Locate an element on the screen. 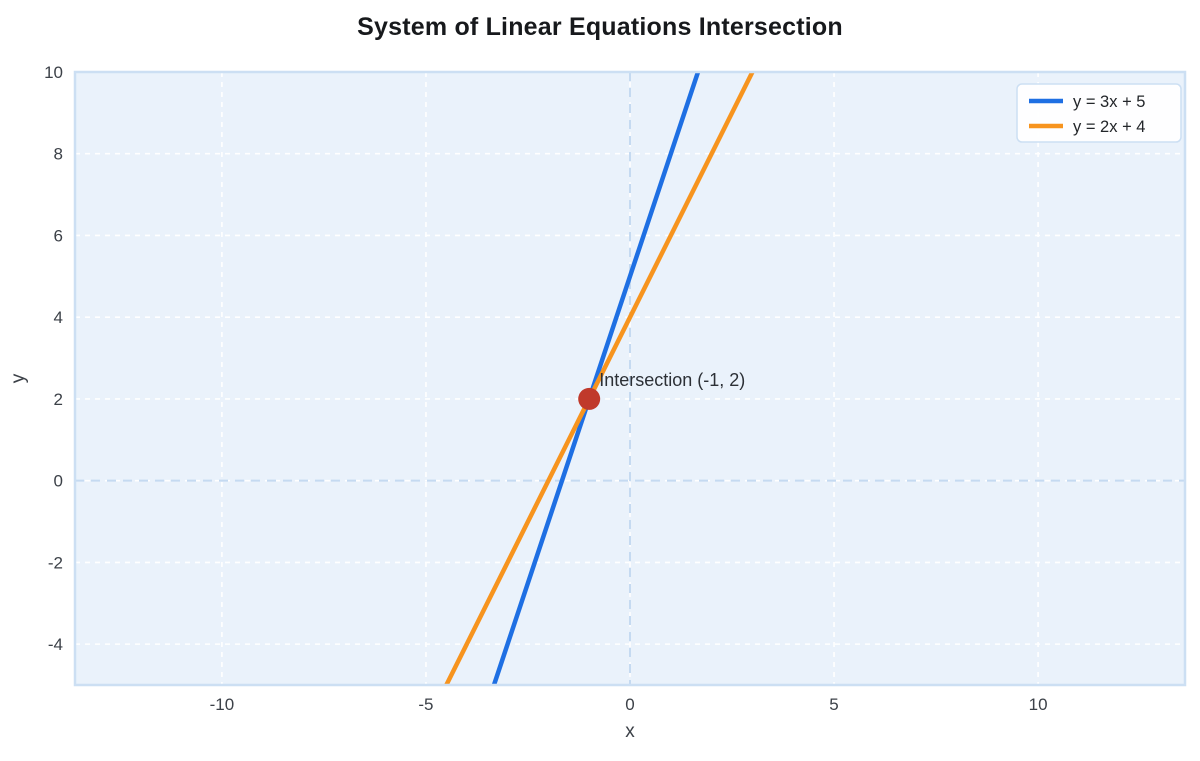 This screenshot has height=761, width=1200. x-tick-label: -10 is located at coordinates (222, 704).